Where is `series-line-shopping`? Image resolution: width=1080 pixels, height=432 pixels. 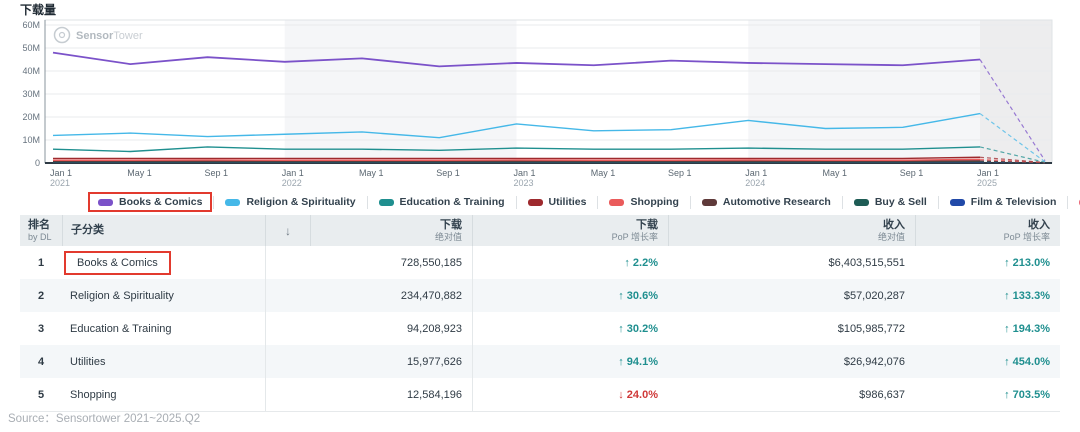
series-line-shopping is located at coordinates (517, 159).